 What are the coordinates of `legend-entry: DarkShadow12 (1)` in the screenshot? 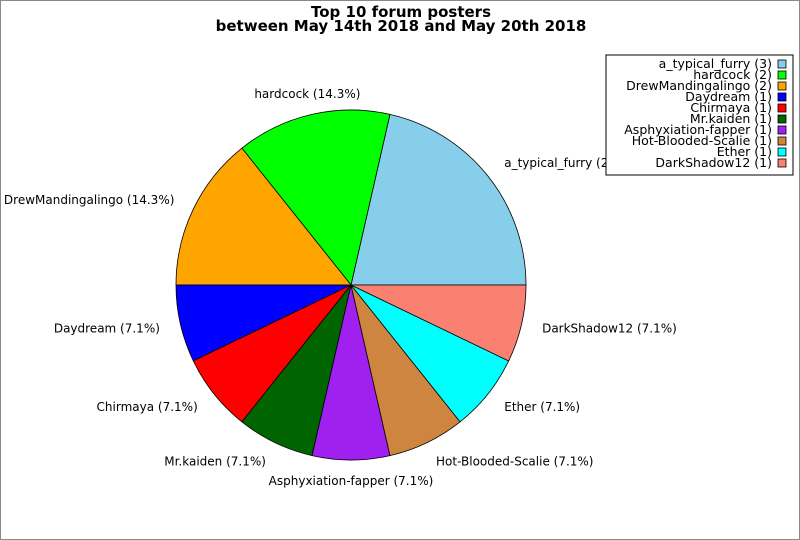 It's located at (713, 162).